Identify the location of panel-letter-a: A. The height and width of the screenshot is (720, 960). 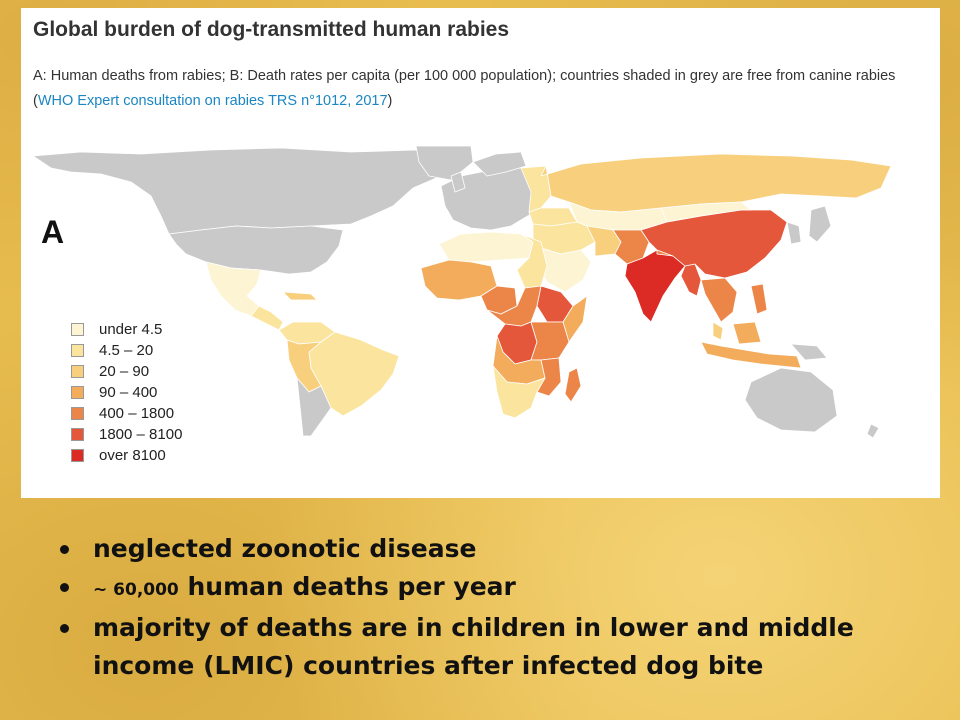
(53, 232).